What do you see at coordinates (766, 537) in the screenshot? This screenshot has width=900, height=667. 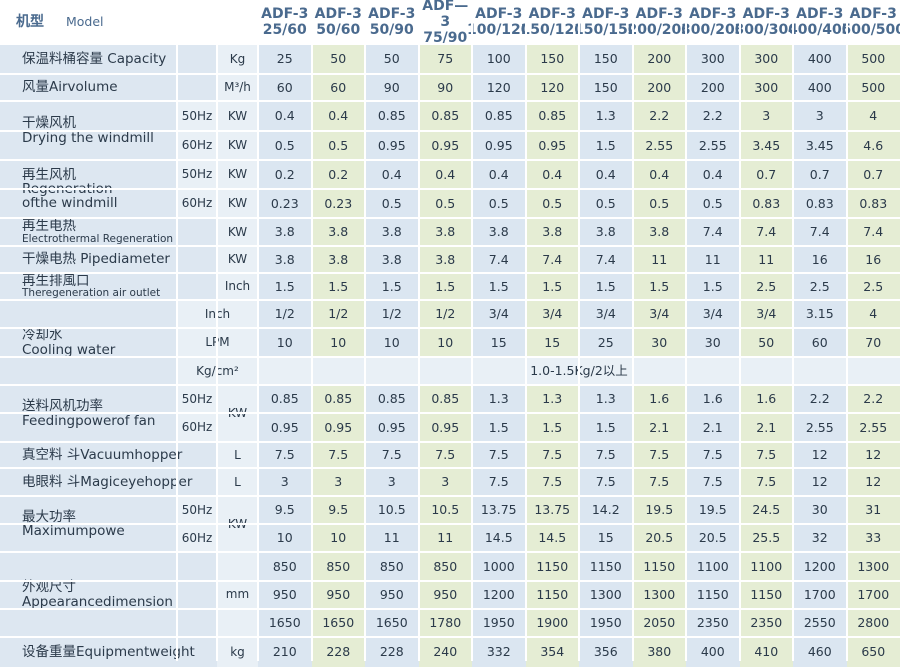 I see `value-text: 25.5` at bounding box center [766, 537].